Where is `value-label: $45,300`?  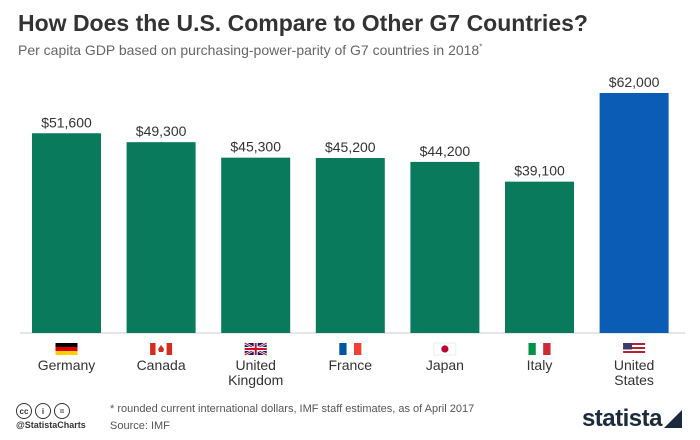 value-label: $45,300 is located at coordinates (255, 147).